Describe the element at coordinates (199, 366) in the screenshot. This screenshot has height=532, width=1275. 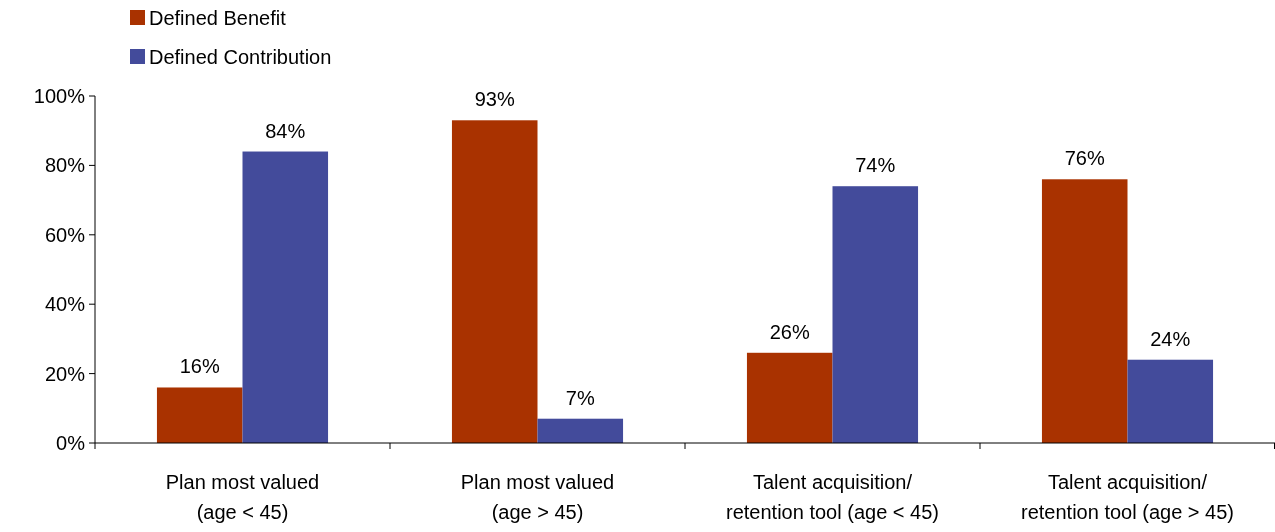
I see `data-label: 16%` at that location.